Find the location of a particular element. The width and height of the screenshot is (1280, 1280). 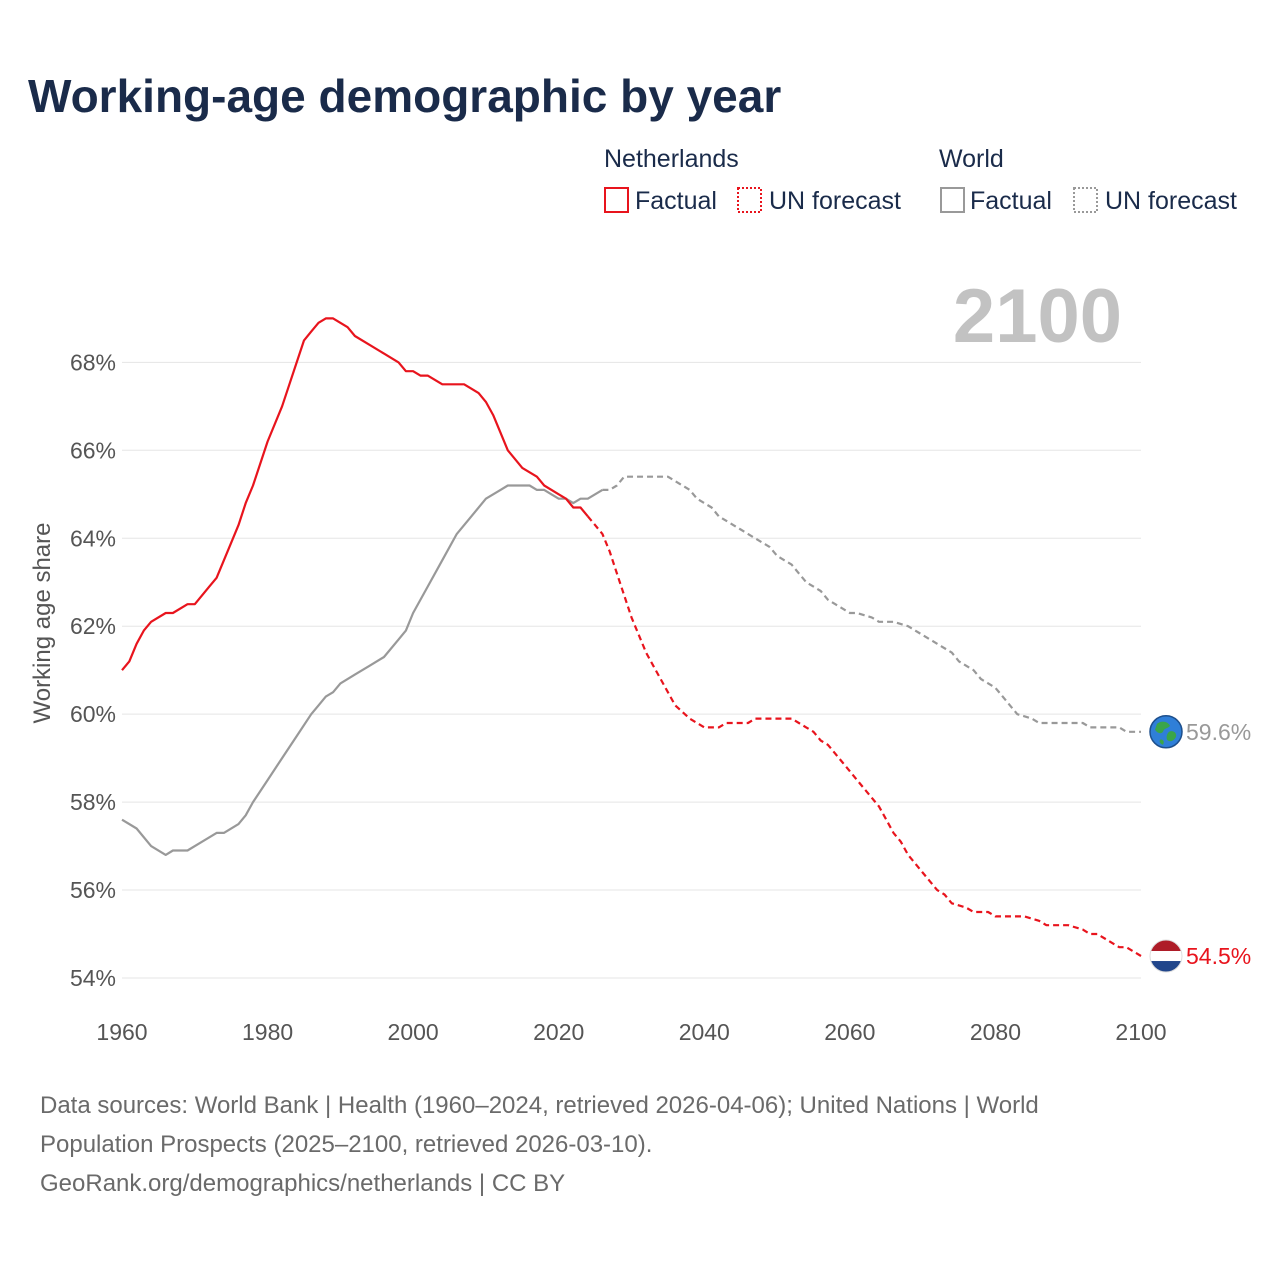

y-tick-label: 62% is located at coordinates (93, 626).